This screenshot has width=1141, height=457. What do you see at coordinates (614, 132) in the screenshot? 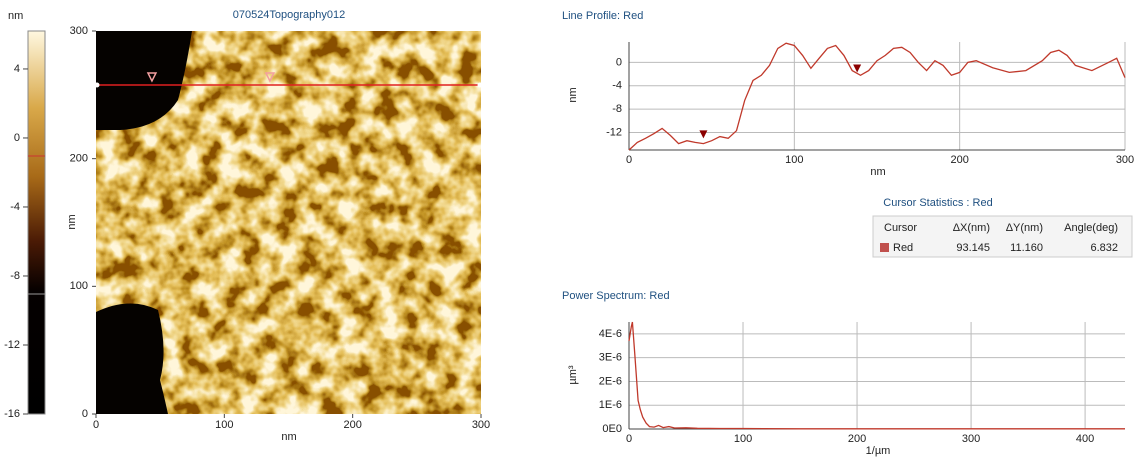
I see `y-tick-label: -12` at bounding box center [614, 132].